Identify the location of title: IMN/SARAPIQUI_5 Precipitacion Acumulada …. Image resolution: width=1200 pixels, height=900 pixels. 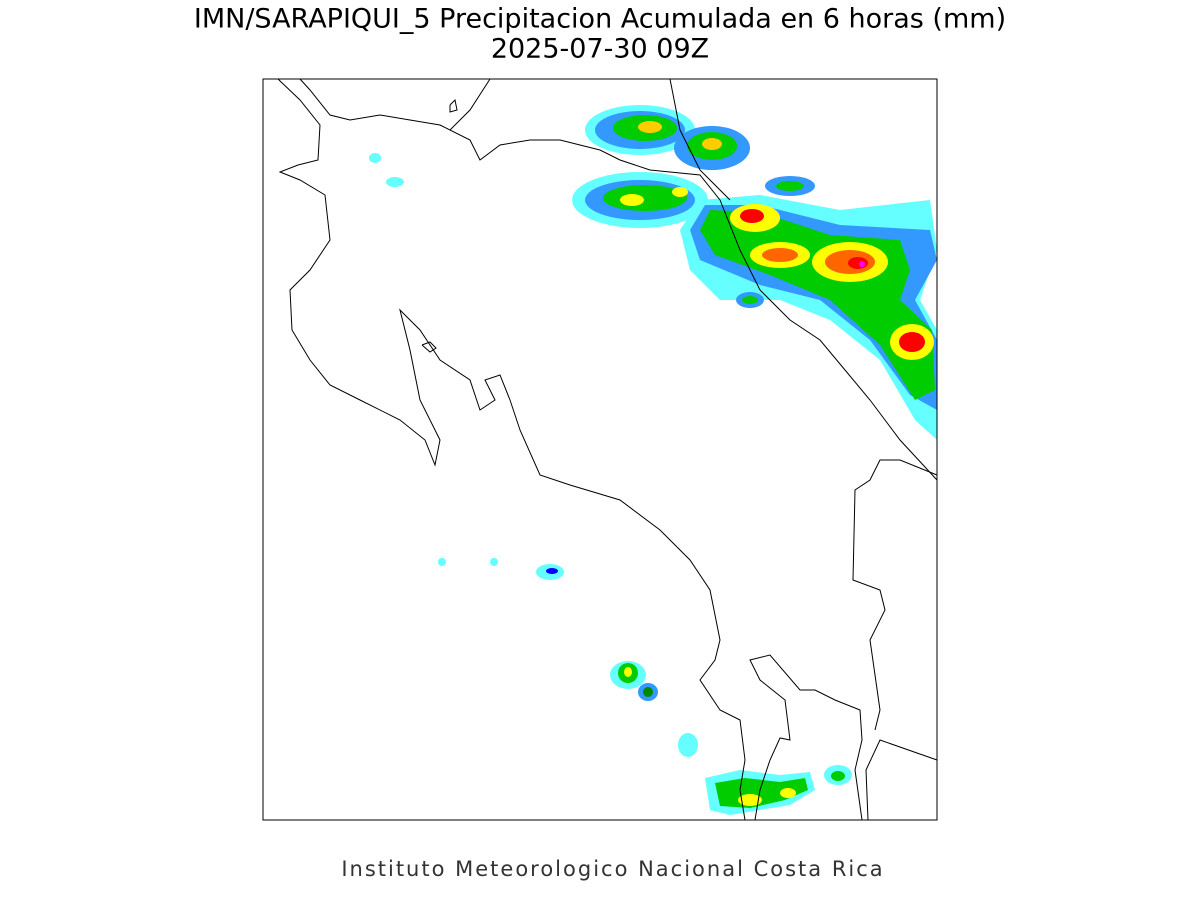
(600, 19).